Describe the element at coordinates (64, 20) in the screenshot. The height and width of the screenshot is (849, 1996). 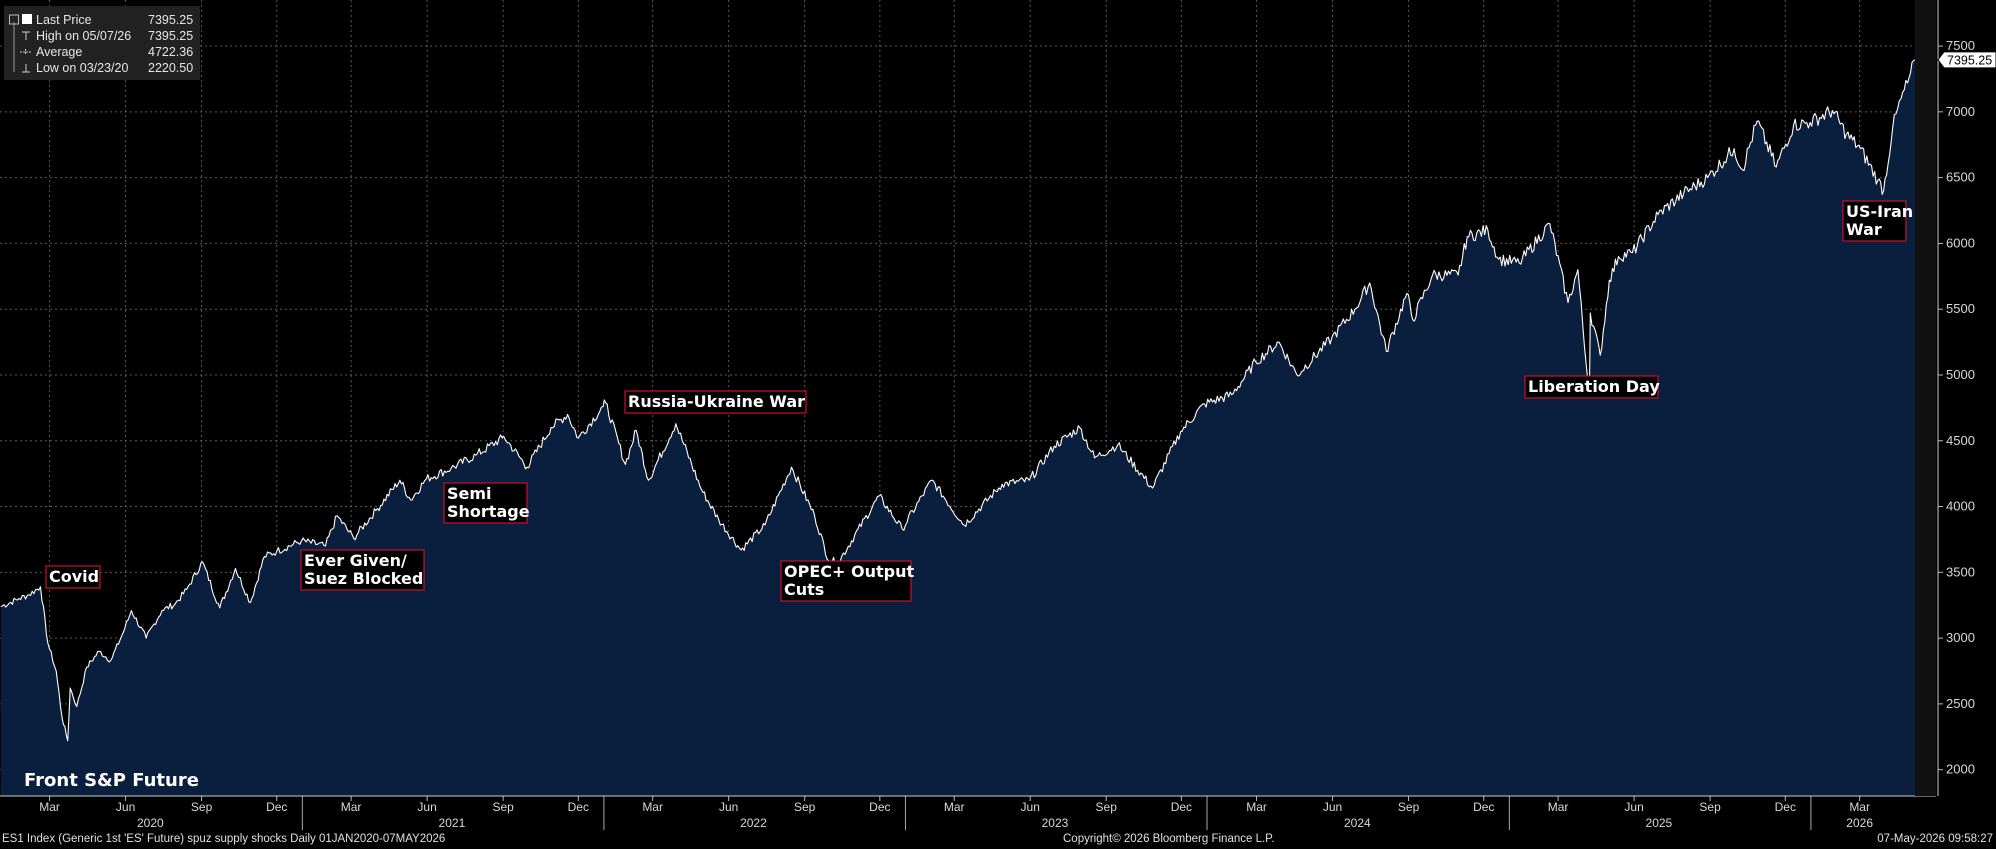
I see `legend-label: Last Price` at that location.